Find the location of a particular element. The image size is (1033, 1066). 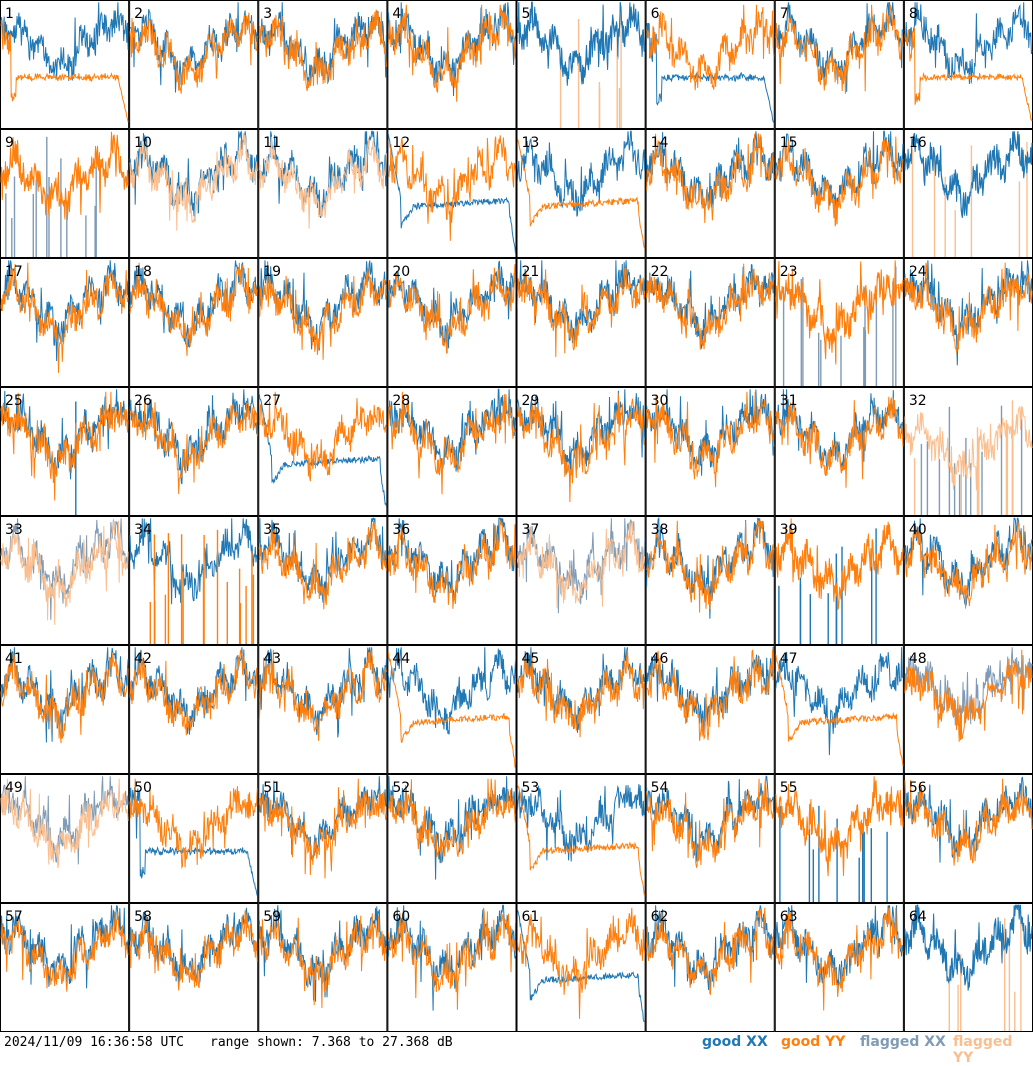

antenna-panel-42: 42 is located at coordinates (194, 709).